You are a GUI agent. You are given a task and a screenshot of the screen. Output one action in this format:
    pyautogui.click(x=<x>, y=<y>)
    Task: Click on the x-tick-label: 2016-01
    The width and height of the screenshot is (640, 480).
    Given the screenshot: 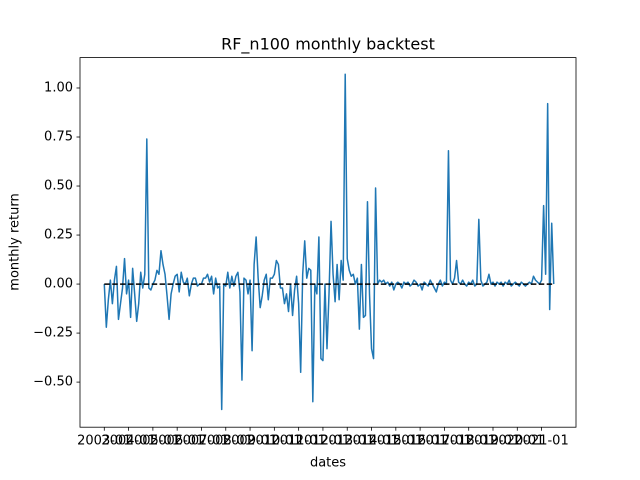 What is the action you would take?
    pyautogui.click(x=420, y=441)
    